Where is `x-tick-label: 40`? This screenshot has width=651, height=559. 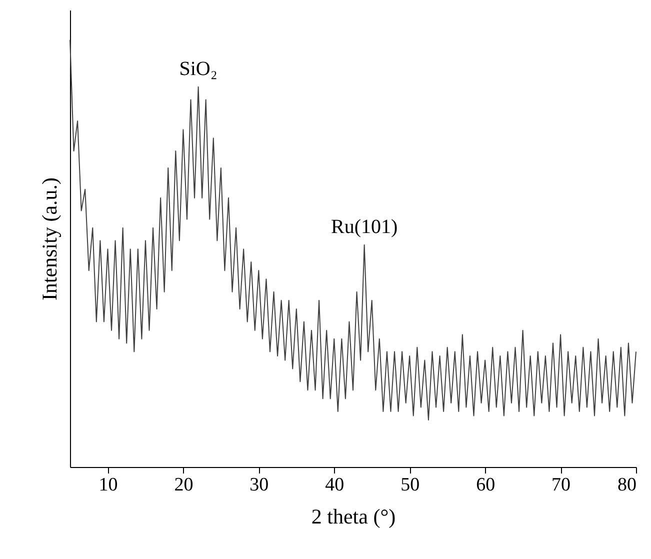
x-tick-label: 40 is located at coordinates (334, 485).